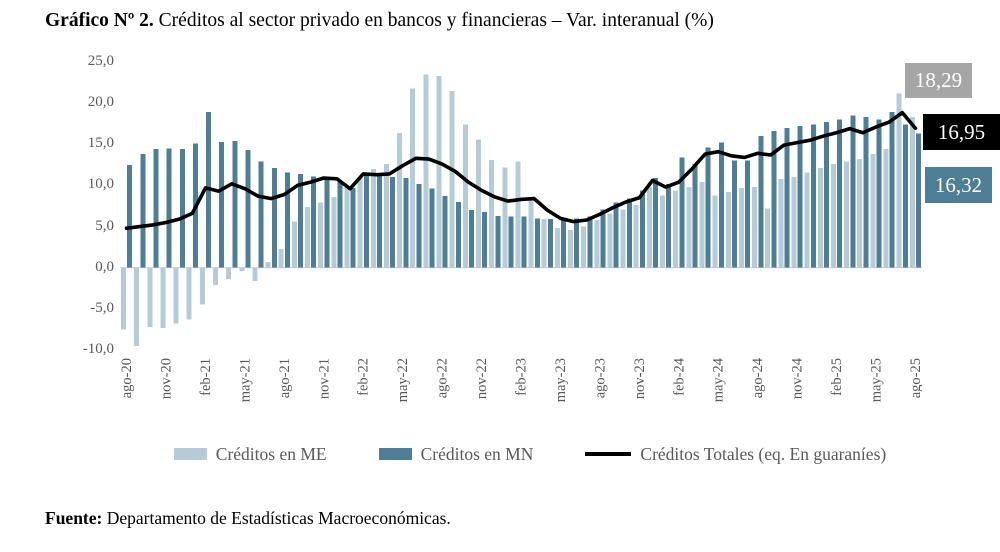 This screenshot has width=1000, height=552. I want to click on legend-label-creditos-mn: Créditos en MN, so click(477, 453).